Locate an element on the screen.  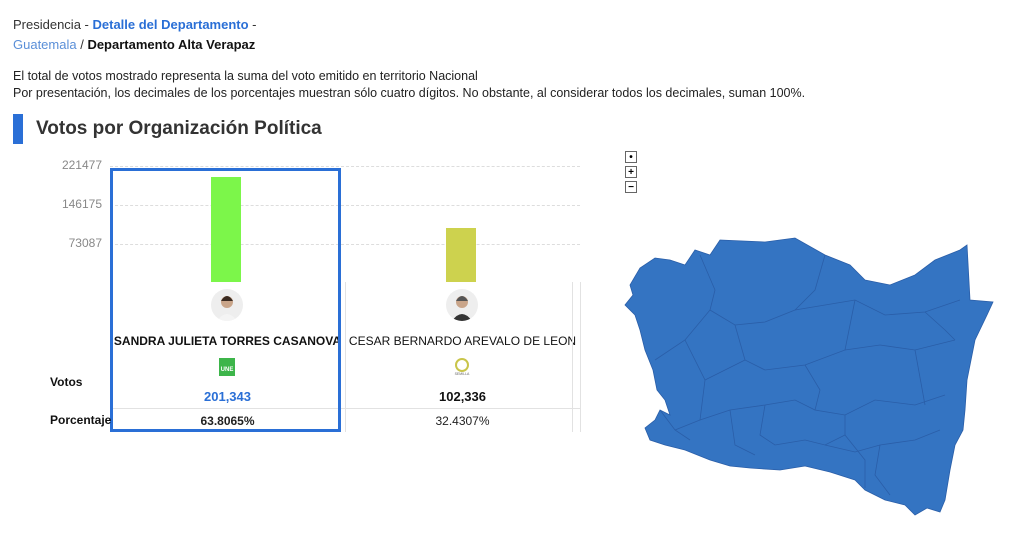
section-accent-bar is located at coordinates (18, 129).